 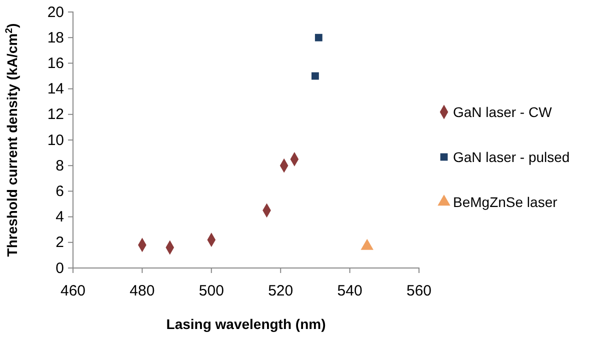 What do you see at coordinates (211, 291) in the screenshot?
I see `x-tick-label: 500` at bounding box center [211, 291].